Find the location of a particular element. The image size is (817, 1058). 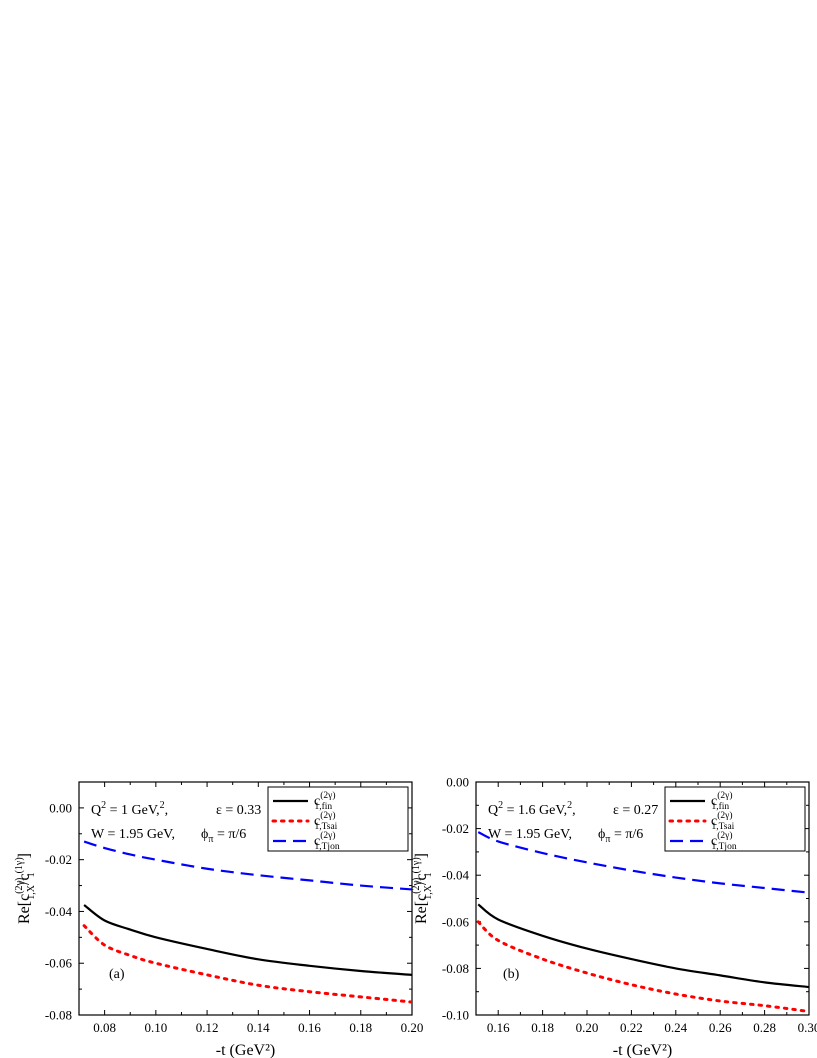

x-tick-label: 0.08 is located at coordinates (104, 1027).